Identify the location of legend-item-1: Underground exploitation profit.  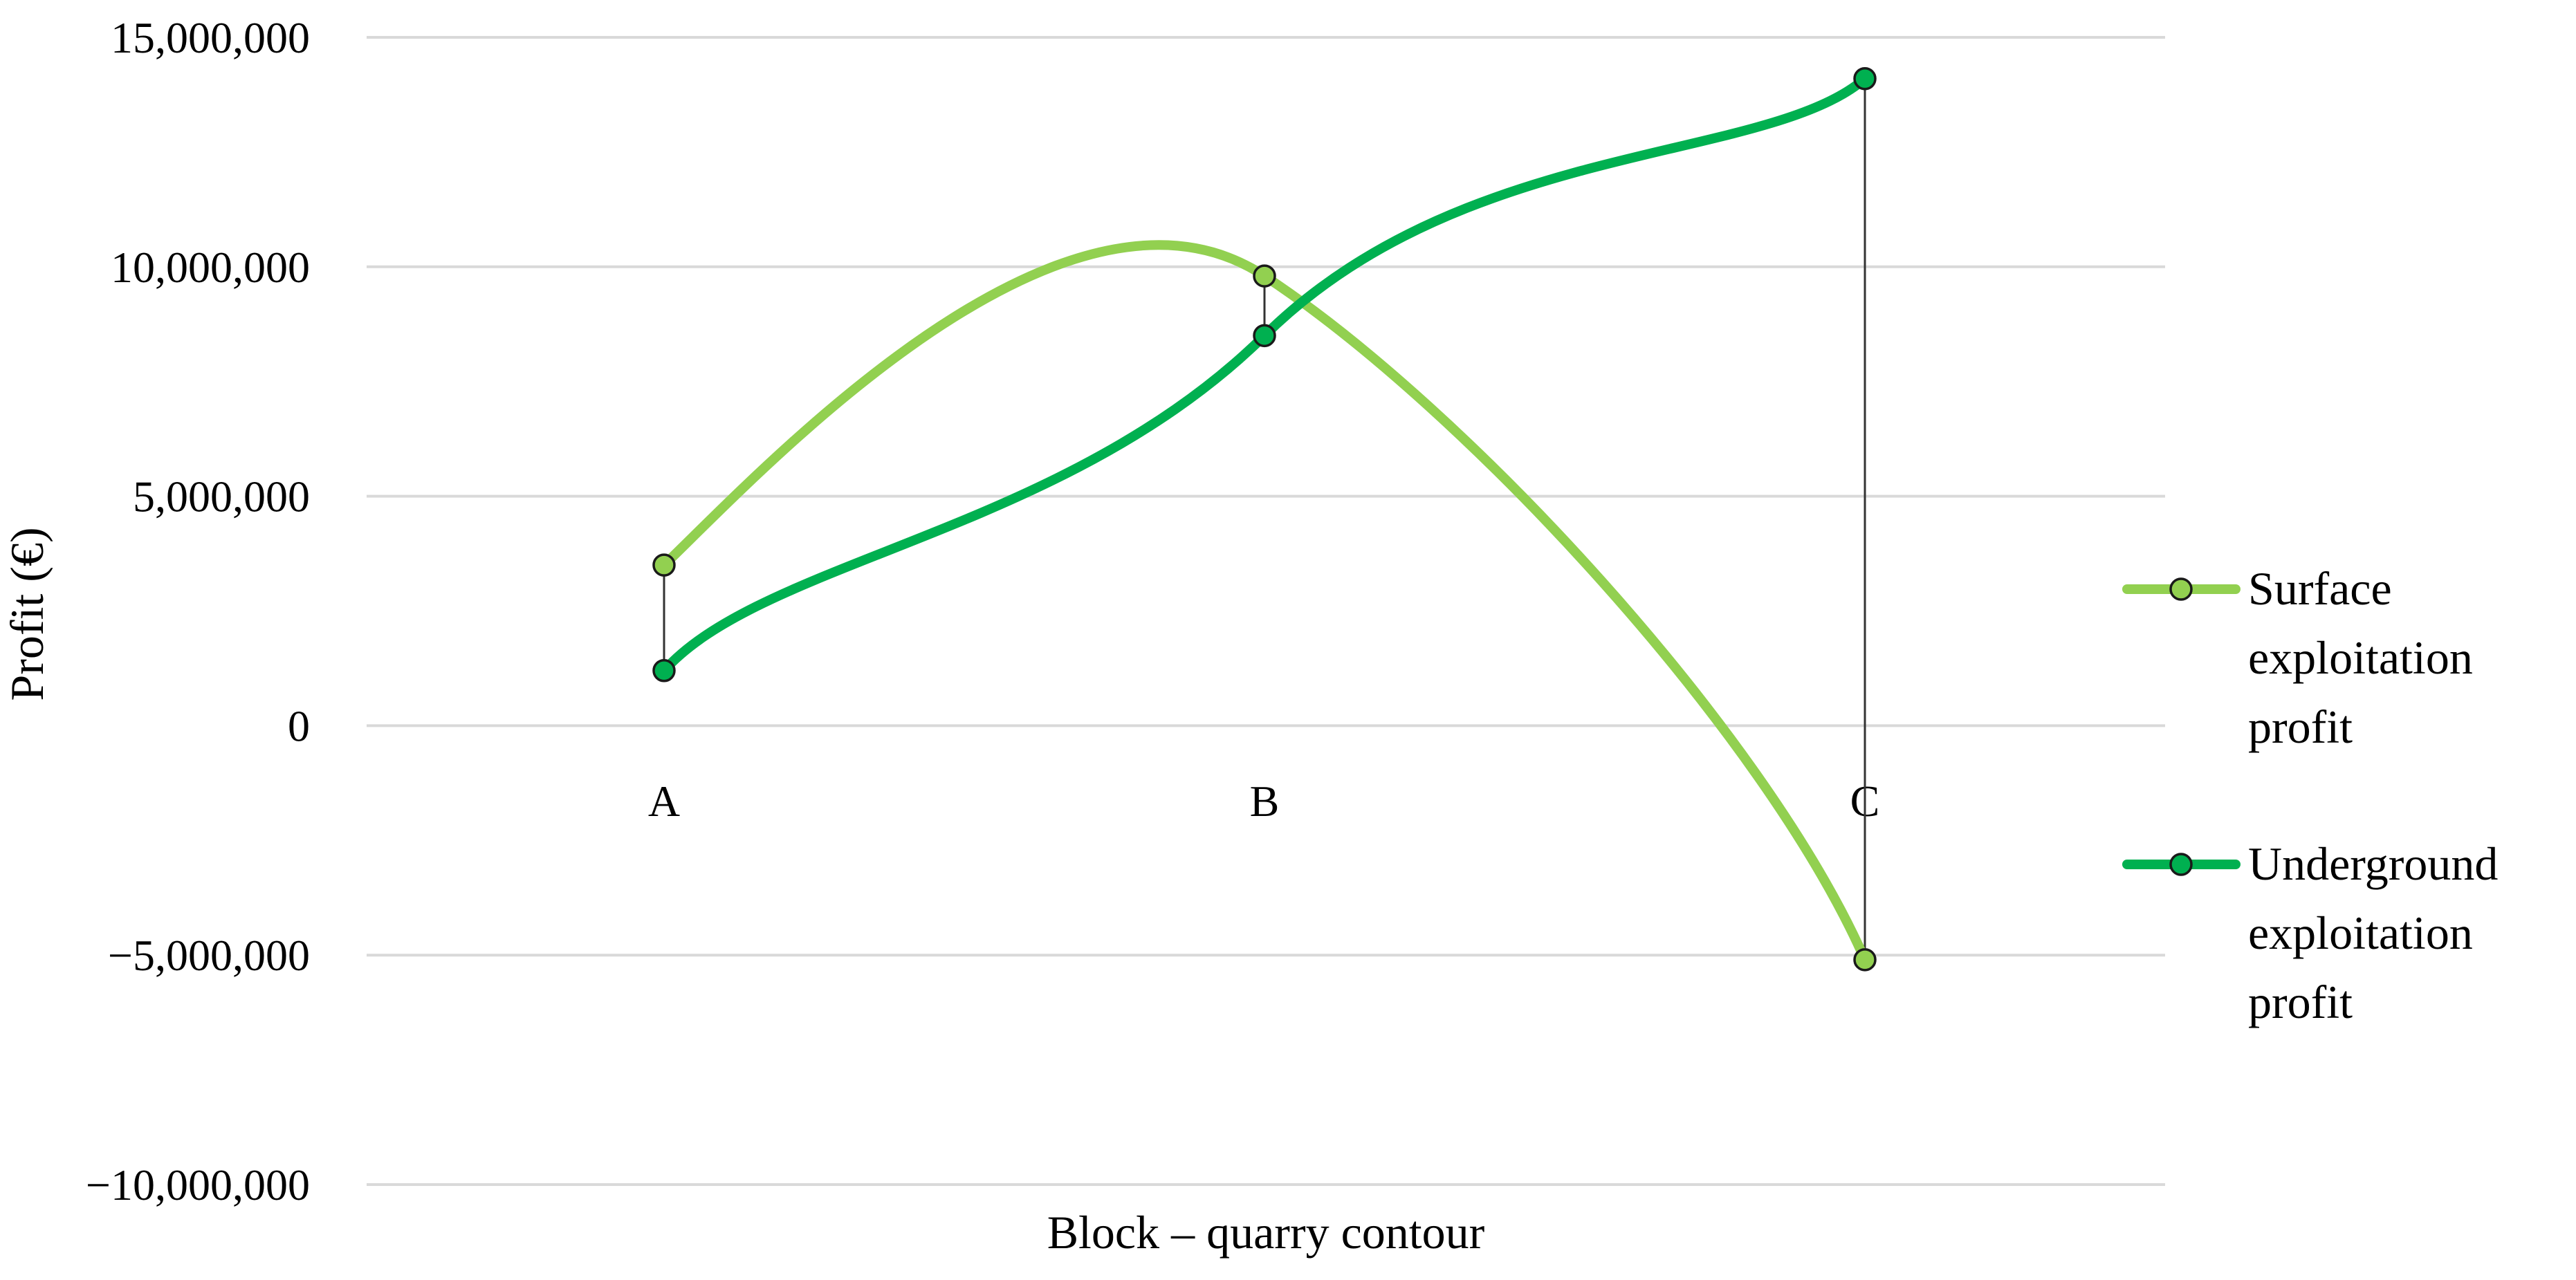
(2310, 932).